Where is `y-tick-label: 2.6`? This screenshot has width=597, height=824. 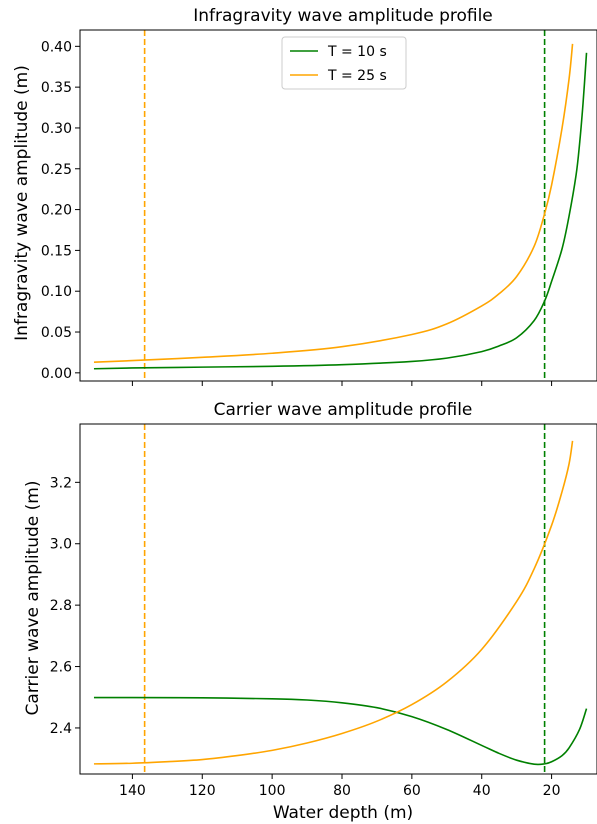
y-tick-label: 2.6 is located at coordinates (61, 668).